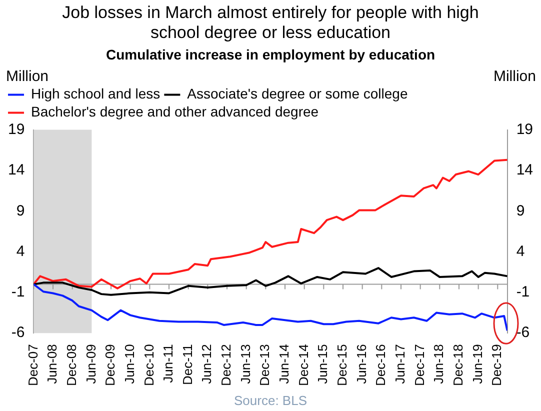 The height and width of the screenshot is (411, 541). Describe the element at coordinates (270, 23) in the screenshot. I see `chart-title: Job losses in March almost entirely for people with high school degree or less education` at that location.